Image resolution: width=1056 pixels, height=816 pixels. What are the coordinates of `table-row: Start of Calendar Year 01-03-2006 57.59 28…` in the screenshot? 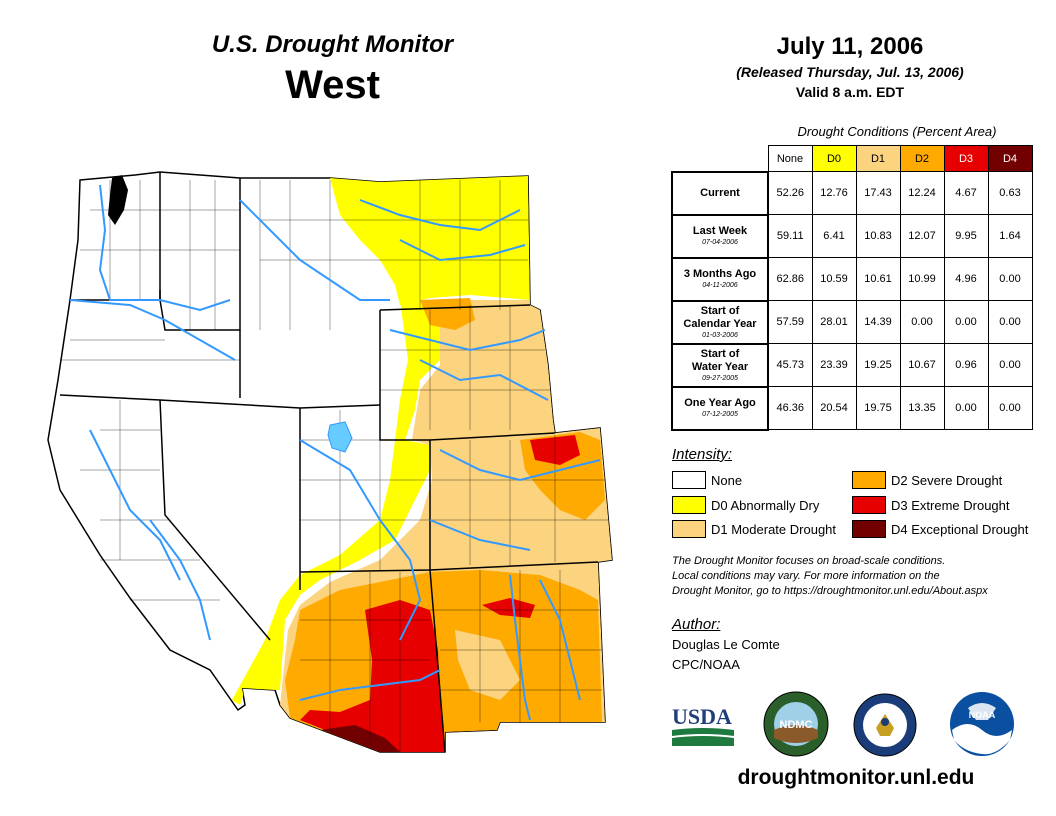 It's located at (852, 322).